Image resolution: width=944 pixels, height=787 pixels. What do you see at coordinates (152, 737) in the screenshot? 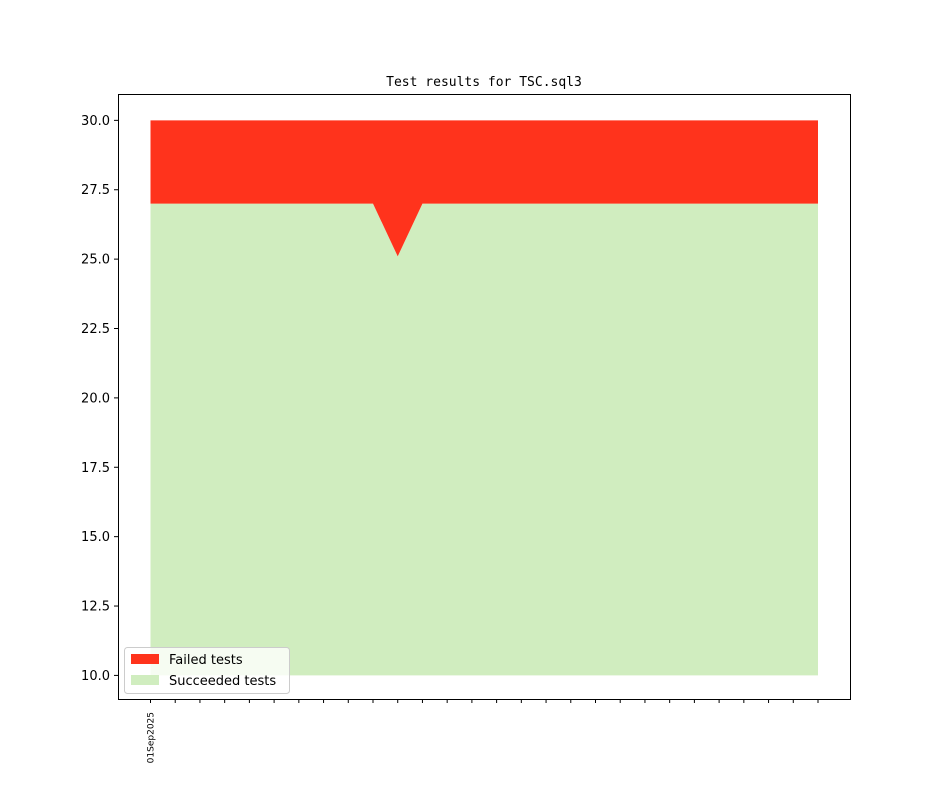
I see `x-tick-label: 01Sep2025` at bounding box center [152, 737].